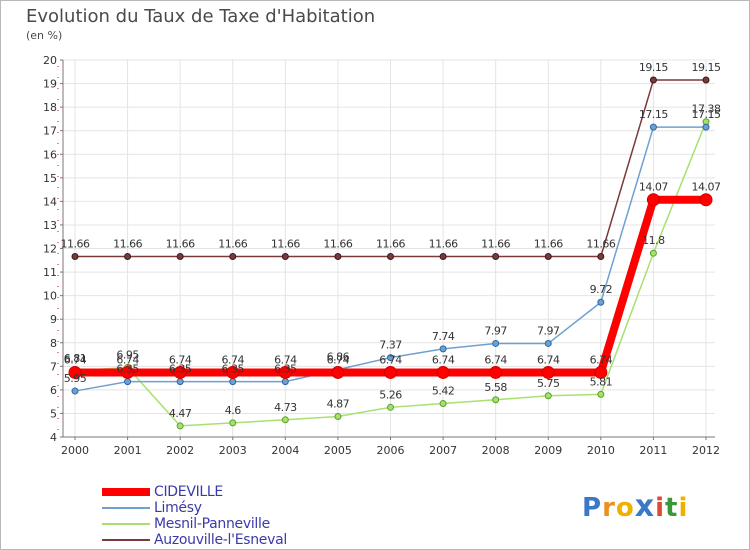 This screenshot has width=750, height=550. What do you see at coordinates (496, 450) in the screenshot?
I see `x-tick-label: 2008` at bounding box center [496, 450].